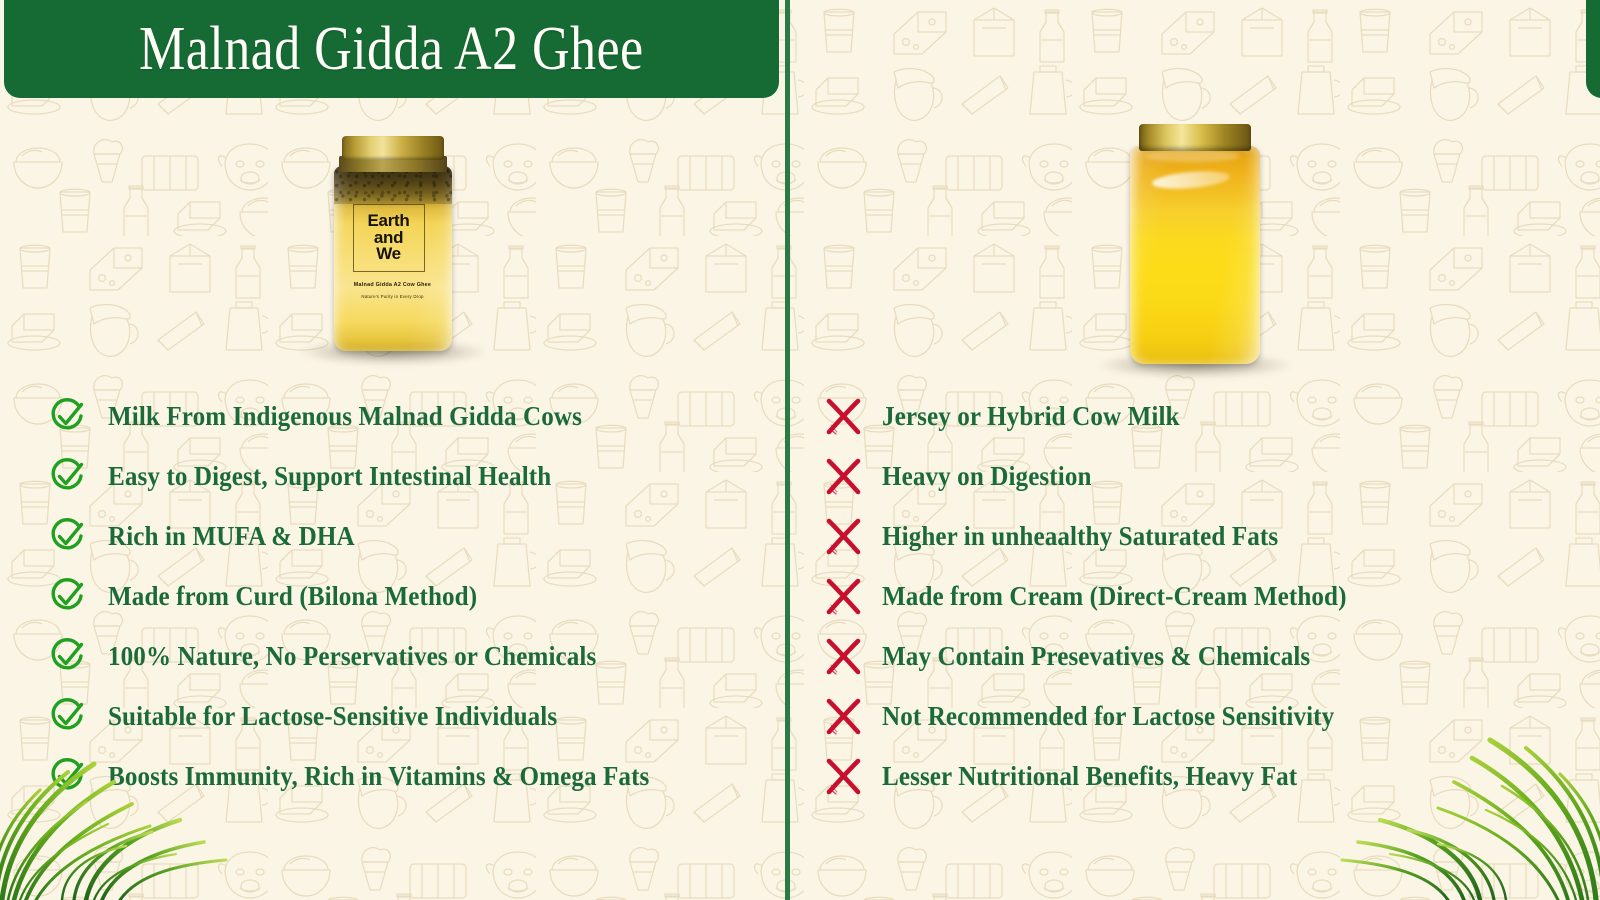 This screenshot has width=1600, height=900. I want to click on feature-label: May Contain Presevatives & Chemicals, so click(1096, 655).